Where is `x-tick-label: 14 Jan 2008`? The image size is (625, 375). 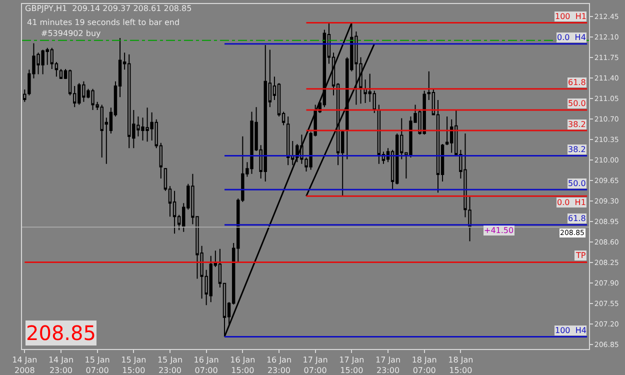
x-tick-label: 14 Jan 2008 is located at coordinates (25, 365).